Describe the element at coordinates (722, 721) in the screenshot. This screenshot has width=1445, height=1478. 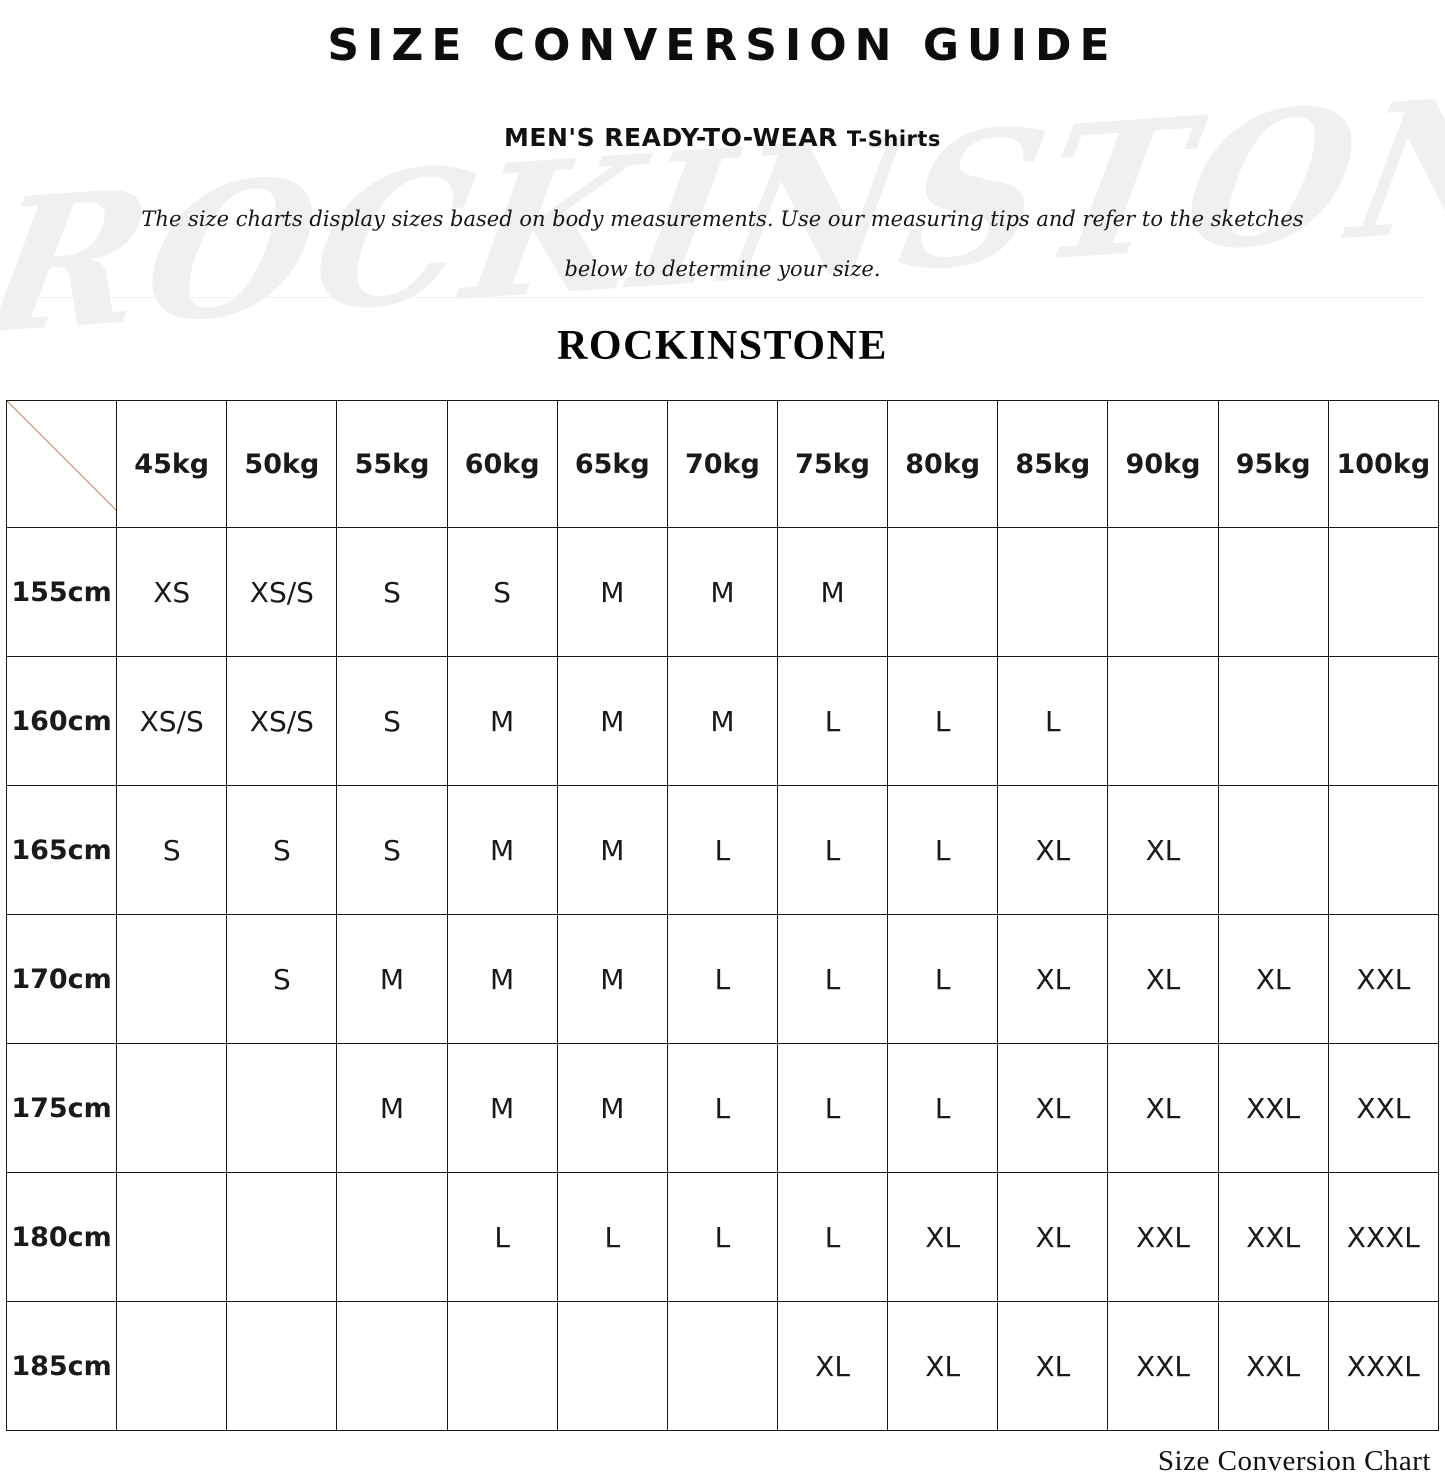
I see `table-row: 160cm XS/S XS/S S M M M L L L` at that location.